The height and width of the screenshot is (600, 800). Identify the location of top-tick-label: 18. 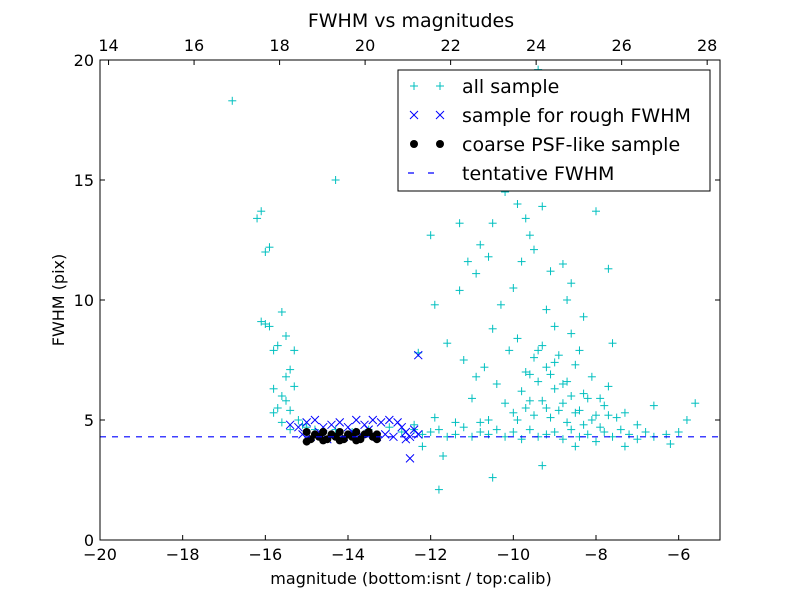
(279, 45).